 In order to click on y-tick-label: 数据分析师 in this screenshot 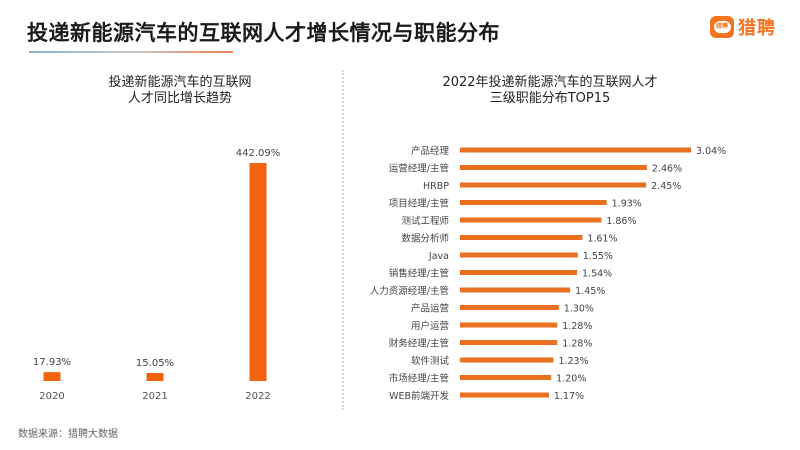, I will do `click(425, 239)`.